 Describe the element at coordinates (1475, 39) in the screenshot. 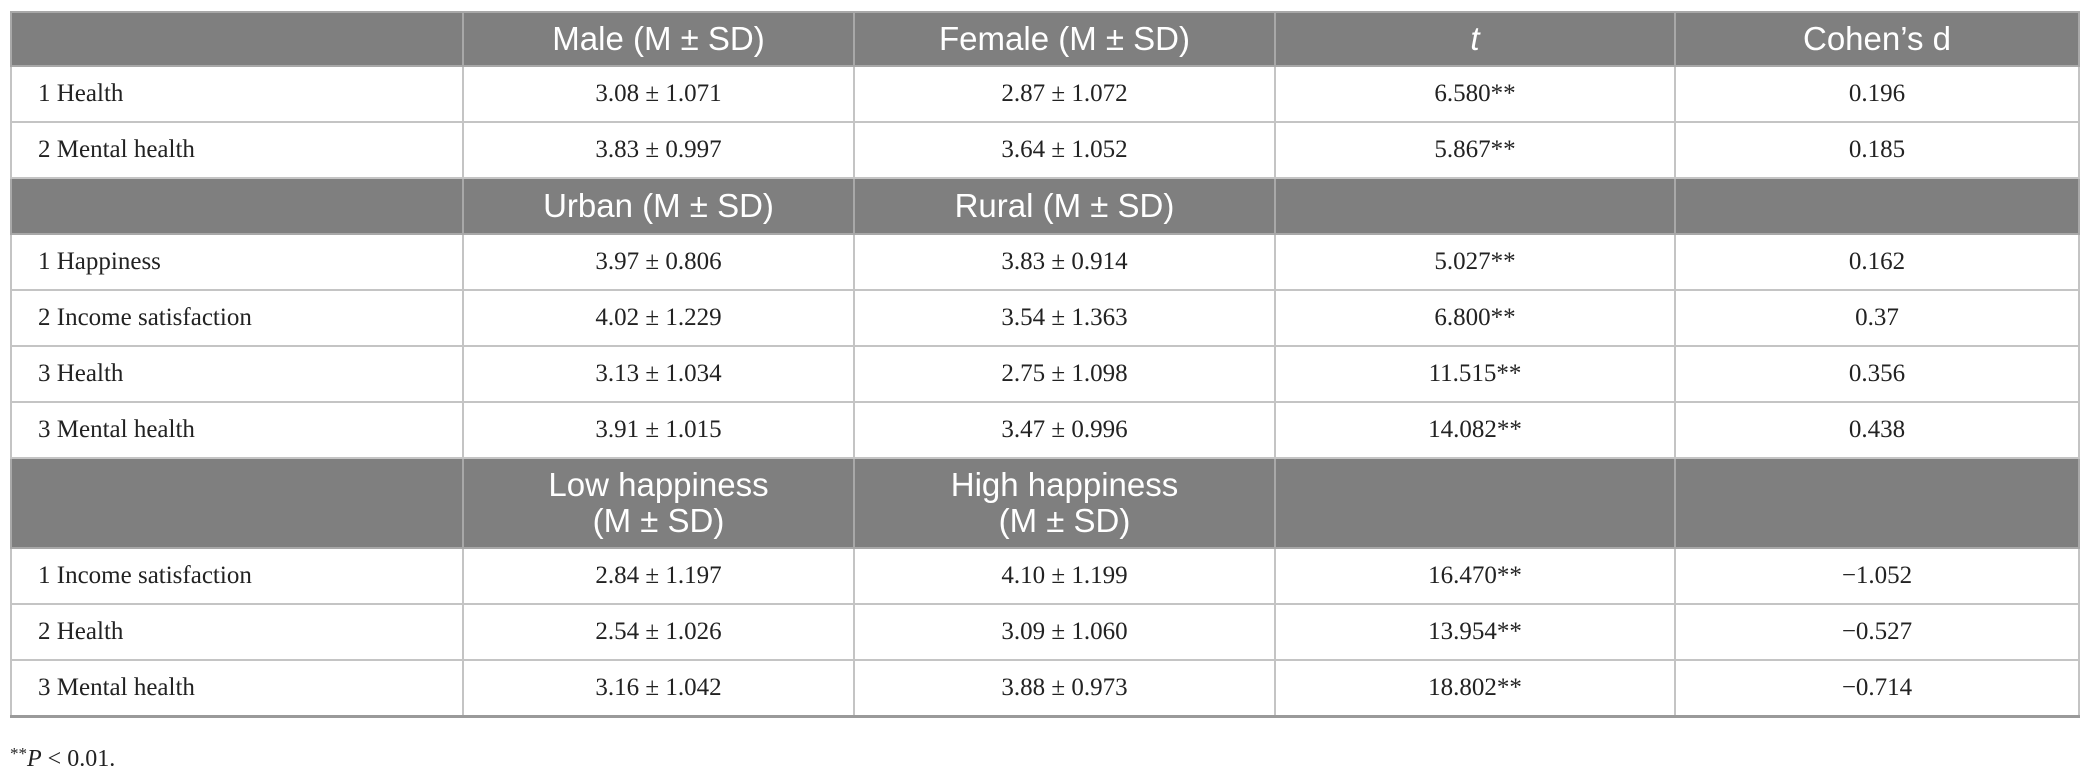

I see `group-header-cell: t` at that location.